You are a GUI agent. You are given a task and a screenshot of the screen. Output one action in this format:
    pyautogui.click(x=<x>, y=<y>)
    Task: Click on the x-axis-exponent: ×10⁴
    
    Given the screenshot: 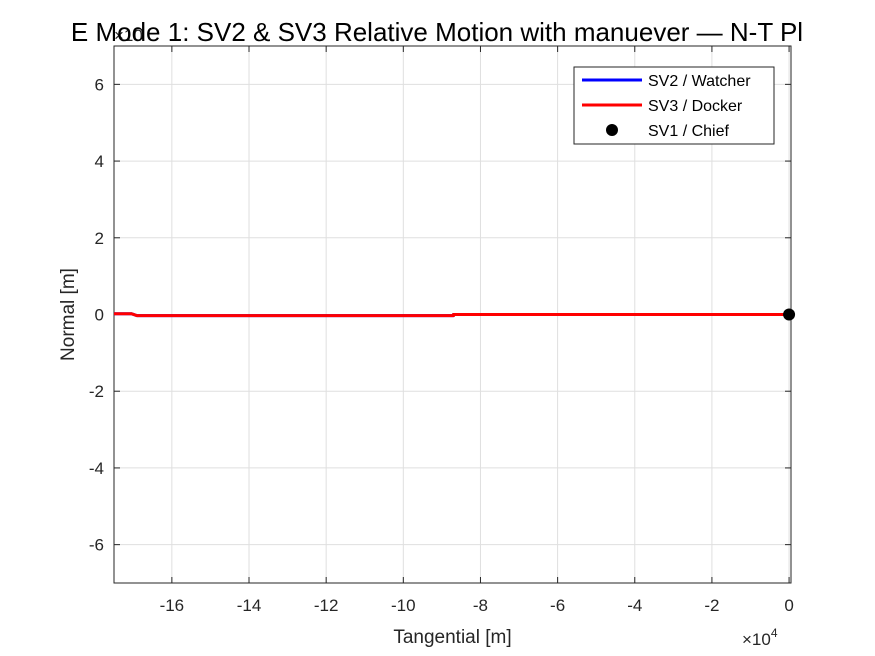 What is the action you would take?
    pyautogui.click(x=760, y=637)
    